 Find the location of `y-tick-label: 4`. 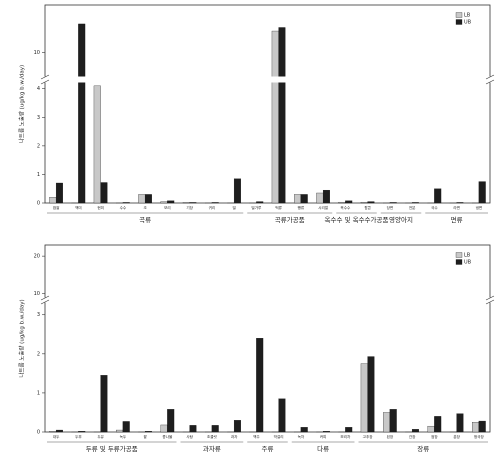

y-tick-label: 4 is located at coordinates (38, 89).